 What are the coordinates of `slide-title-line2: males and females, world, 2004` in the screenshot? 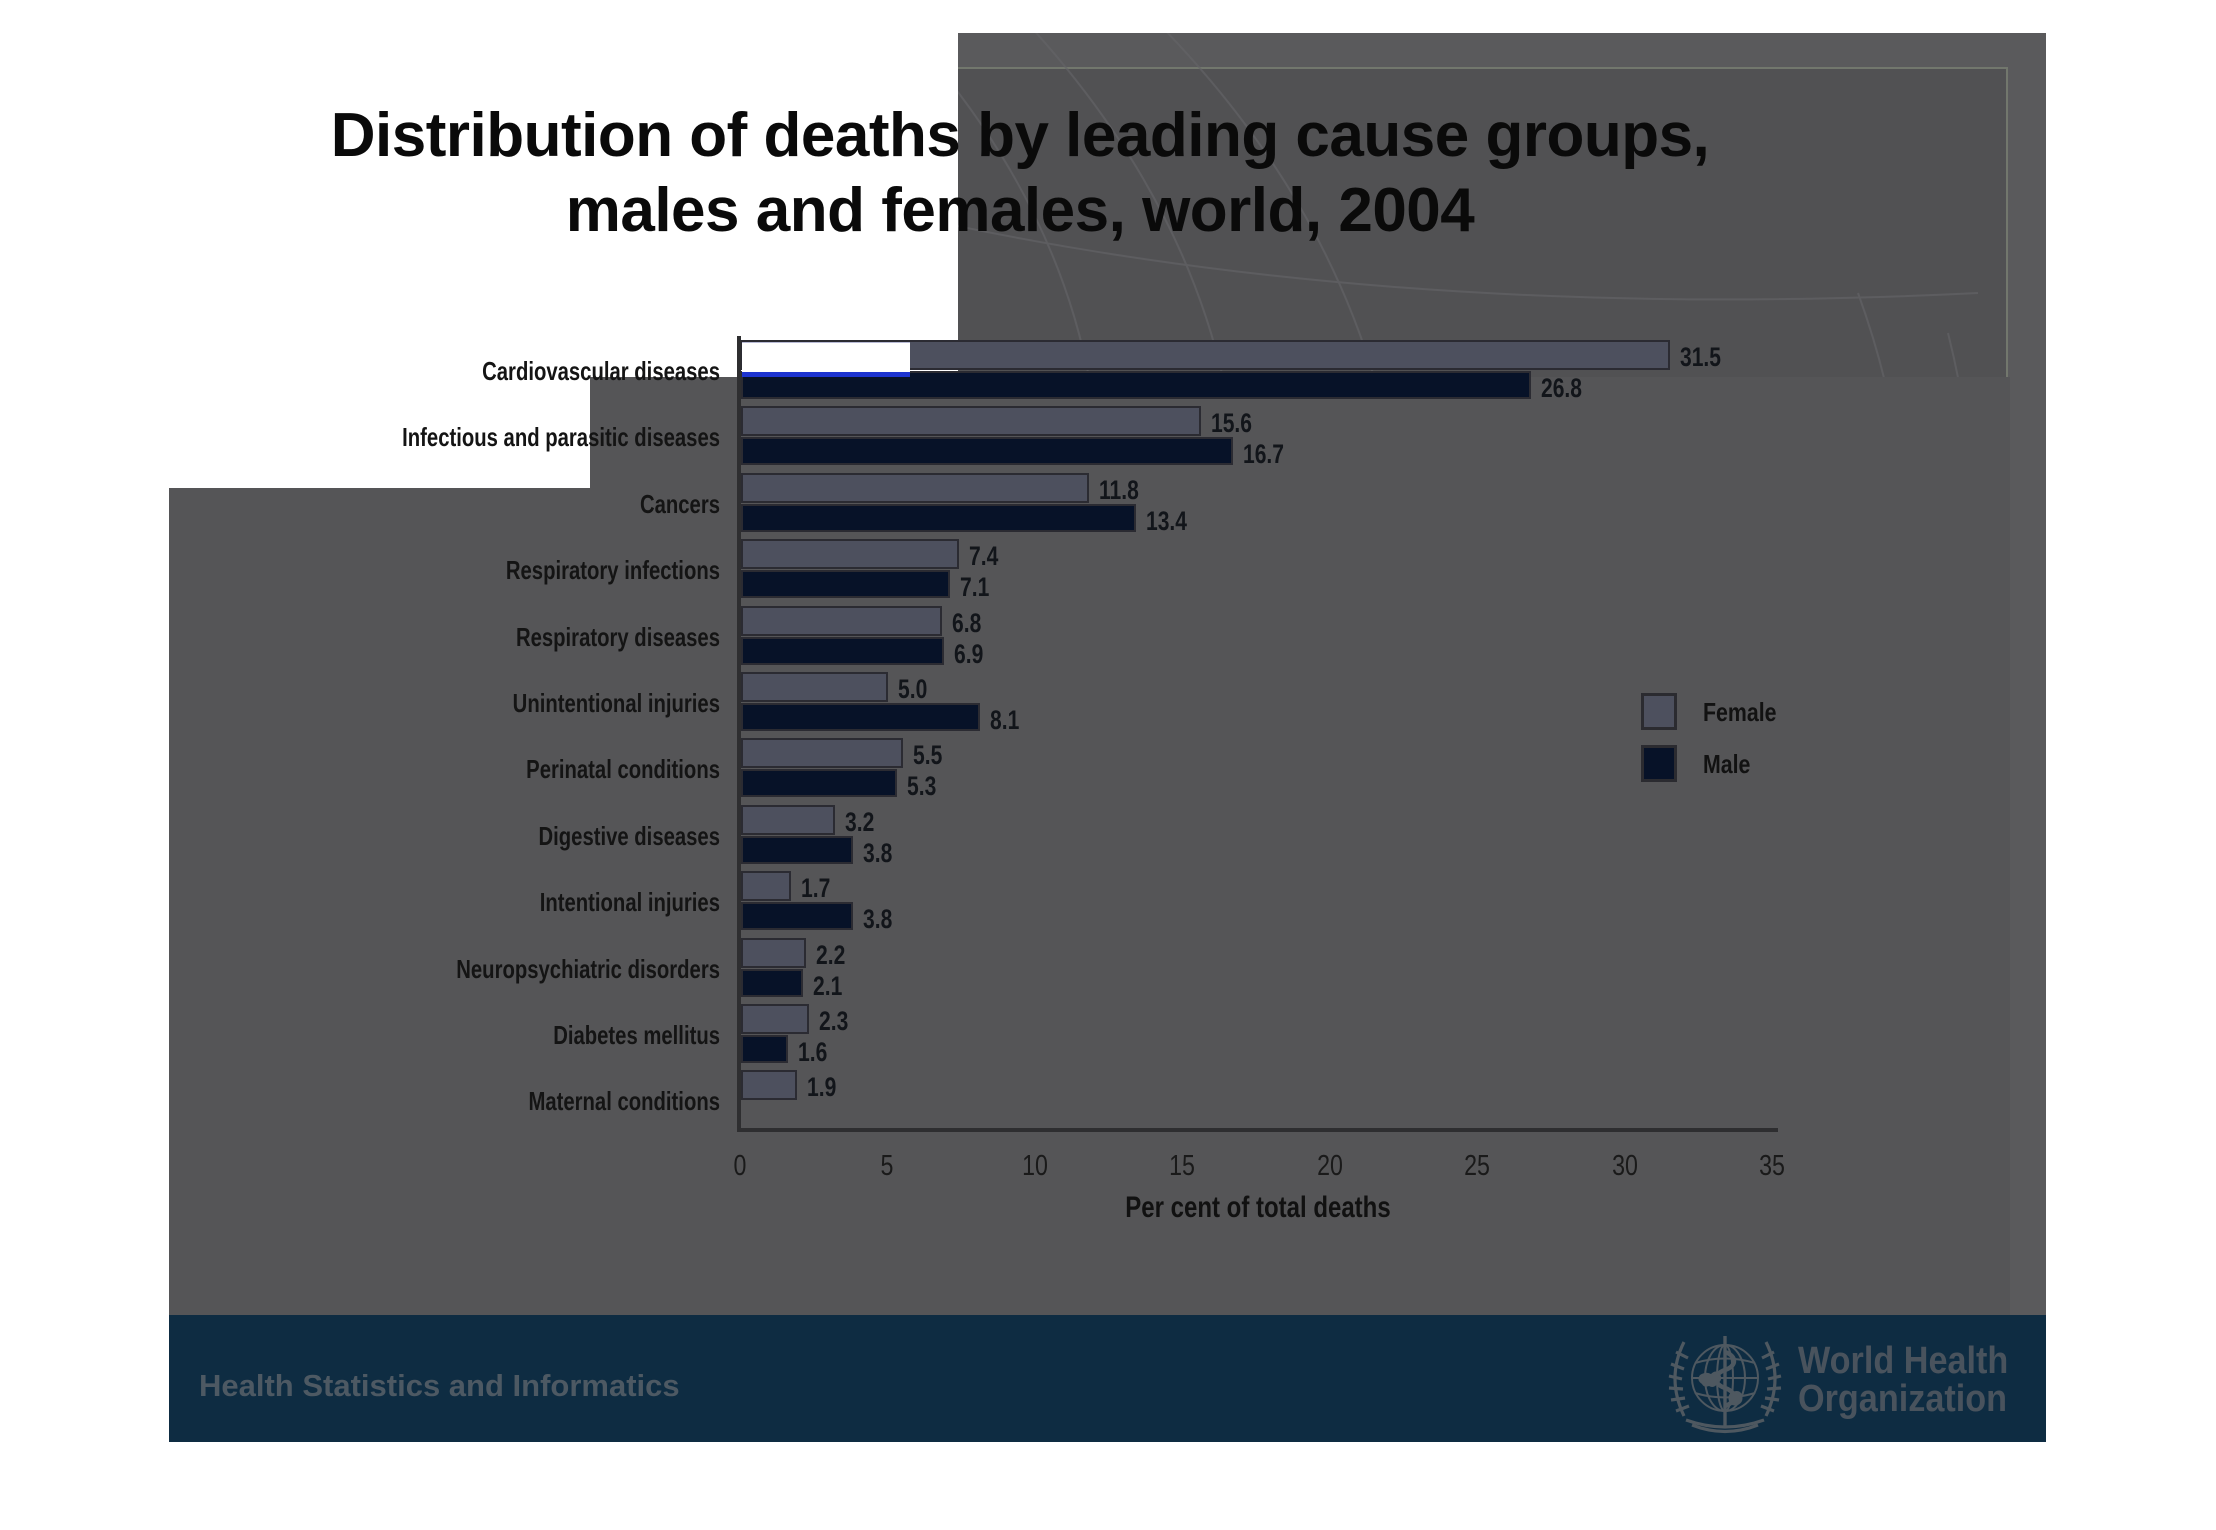 It's located at (1020, 210).